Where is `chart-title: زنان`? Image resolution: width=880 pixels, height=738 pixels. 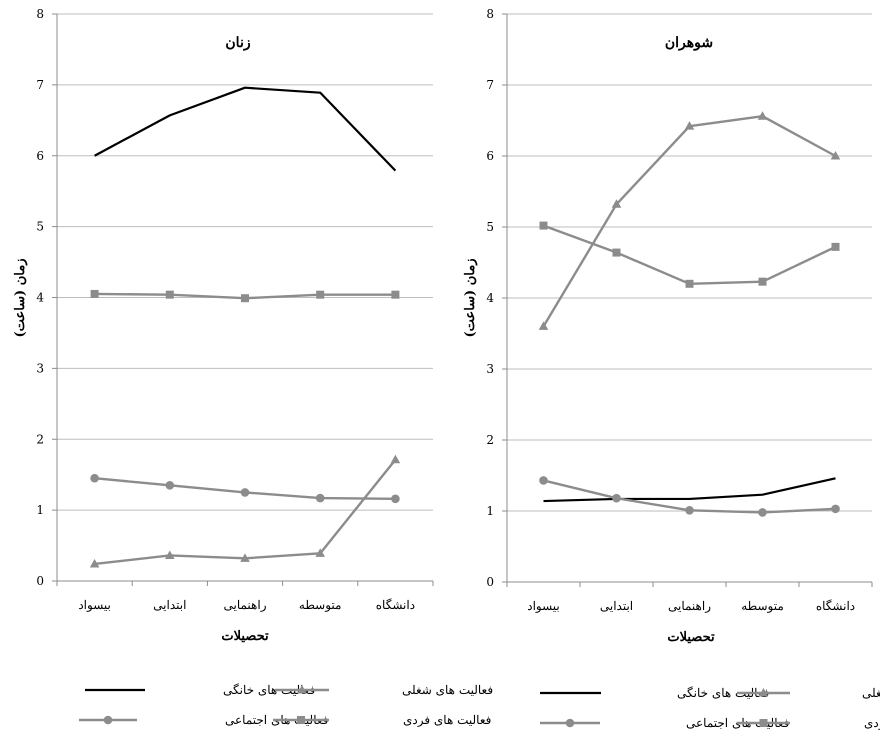 chart-title: زنان is located at coordinates (237, 43).